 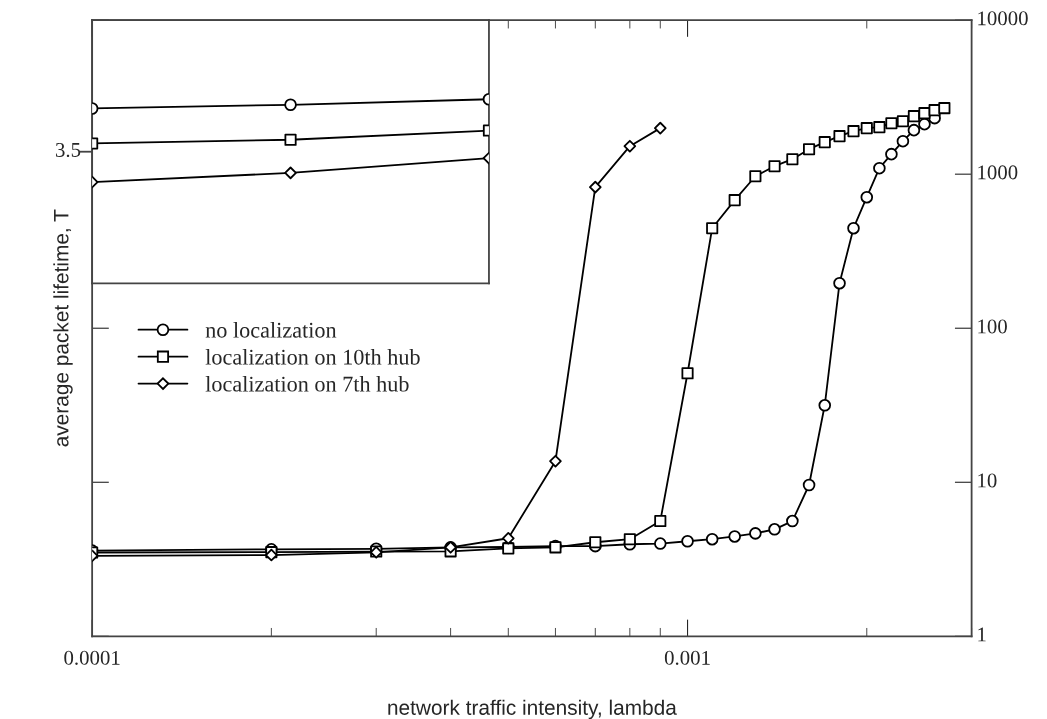 I want to click on text: 3.5, so click(x=68, y=150).